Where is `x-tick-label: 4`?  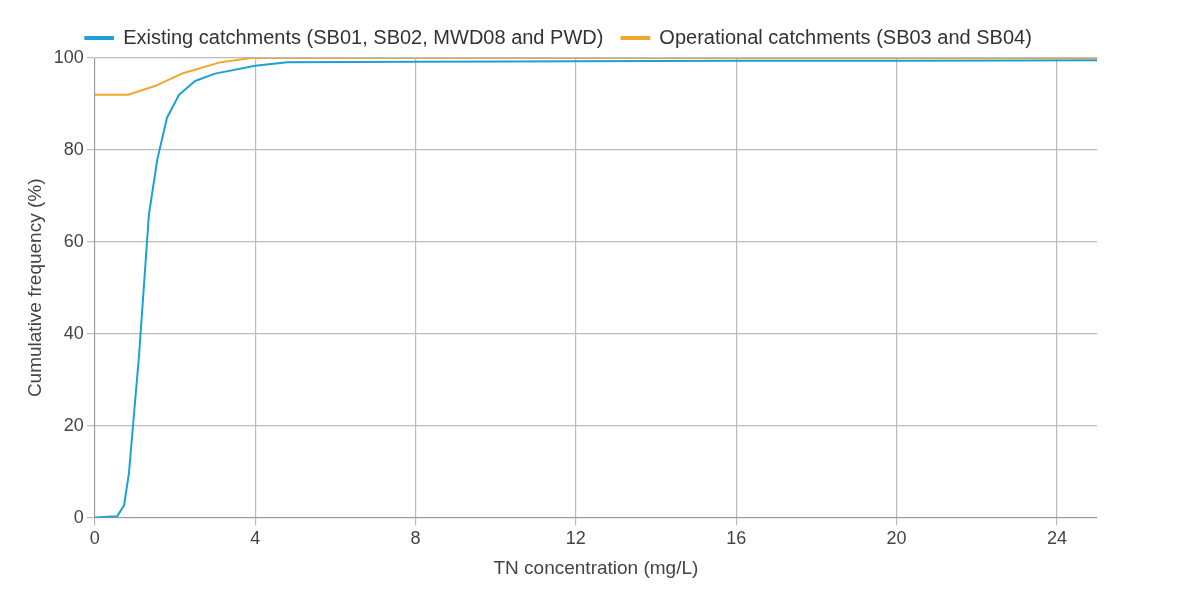
x-tick-label: 4 is located at coordinates (255, 538).